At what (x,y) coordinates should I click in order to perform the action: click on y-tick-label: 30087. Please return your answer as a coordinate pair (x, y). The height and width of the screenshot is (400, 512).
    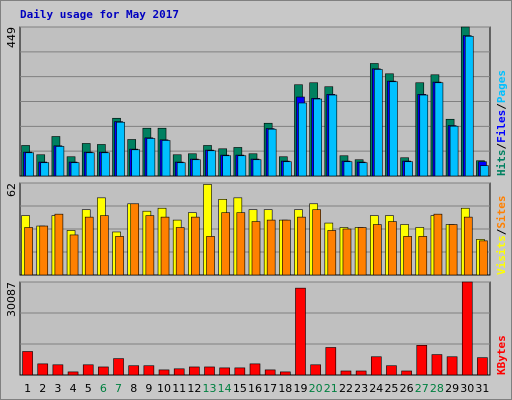
    Looking at the image, I should click on (11, 299).